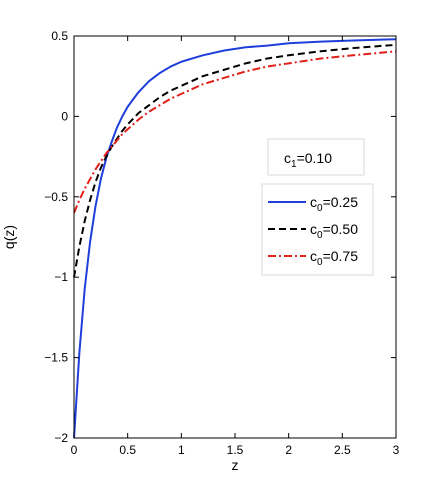  Describe the element at coordinates (74, 450) in the screenshot. I see `x-tick-label: 0` at that location.